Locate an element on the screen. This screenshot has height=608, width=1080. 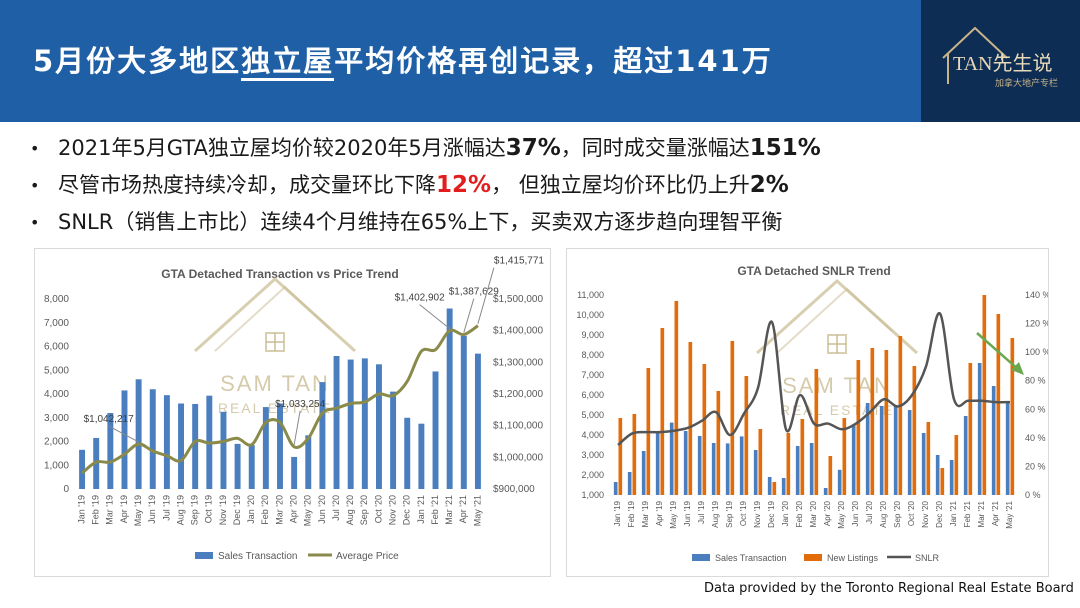
logo-sub-text: 加拿大地产专栏 is located at coordinates (1026, 83).